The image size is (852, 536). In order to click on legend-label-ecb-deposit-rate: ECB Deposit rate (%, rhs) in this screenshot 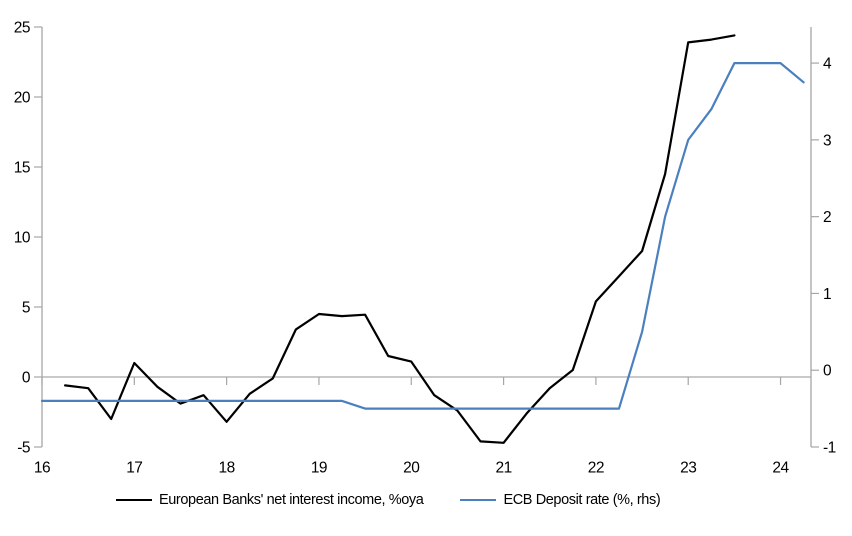, I will do `click(582, 500)`.